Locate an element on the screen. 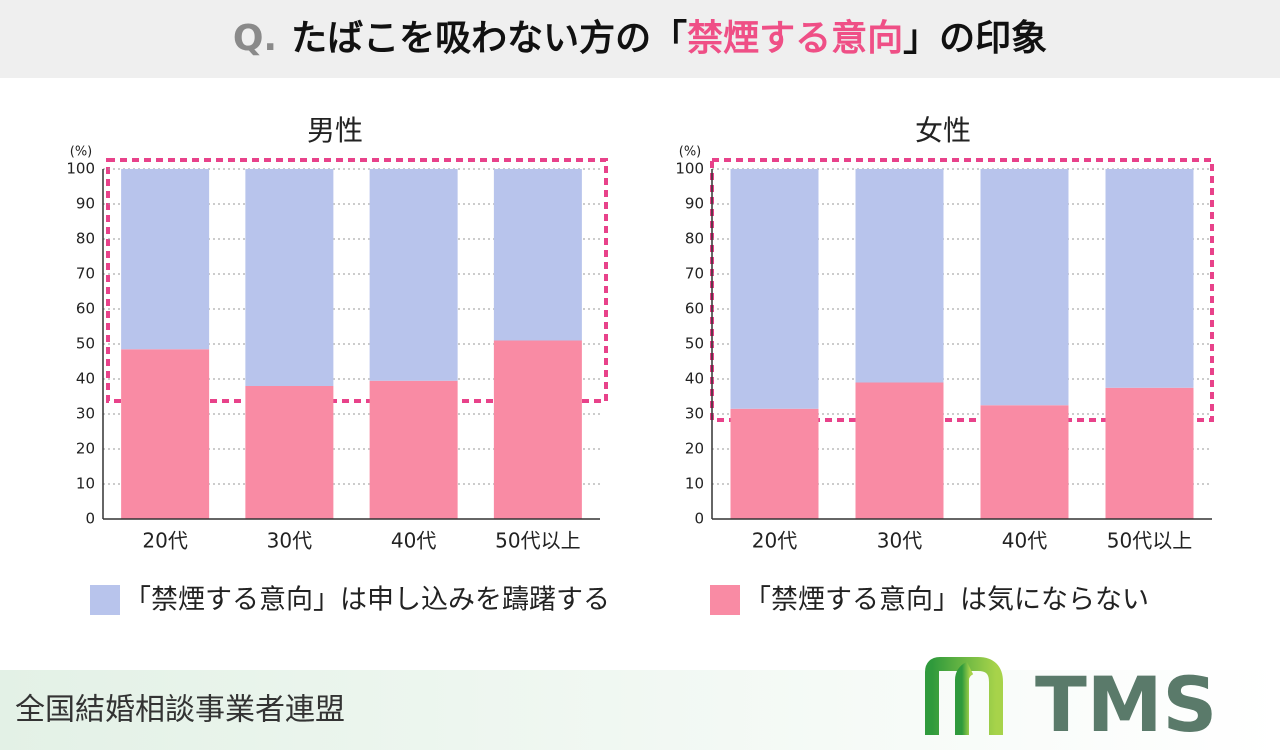 The height and width of the screenshot is (750, 1280). footer-organization: 全国結婚相談事業者連盟 is located at coordinates (180, 710).